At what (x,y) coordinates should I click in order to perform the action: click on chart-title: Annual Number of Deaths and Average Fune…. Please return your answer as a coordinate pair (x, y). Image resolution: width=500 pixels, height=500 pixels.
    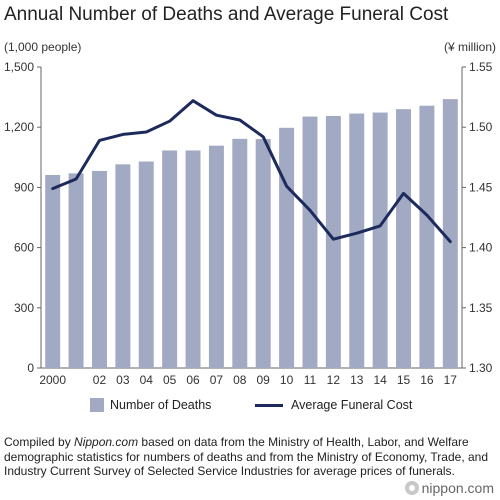
    Looking at the image, I should click on (226, 14).